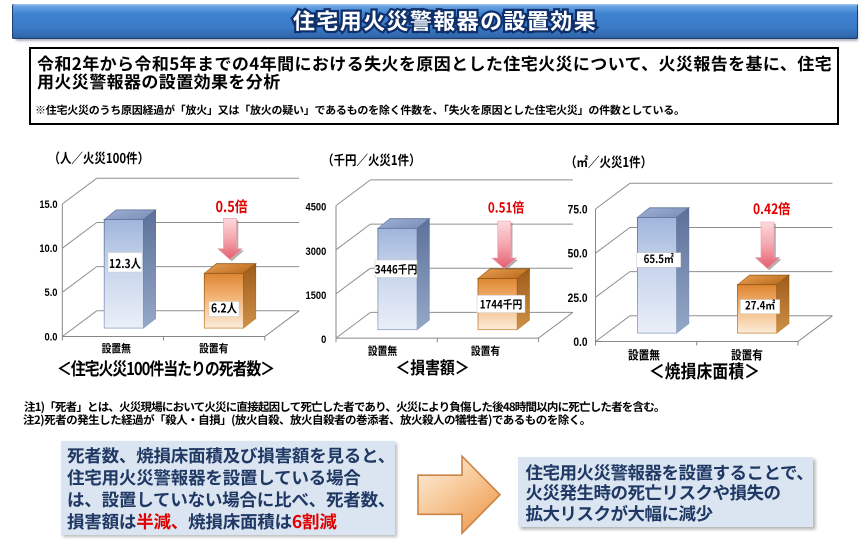 The image size is (868, 551). Describe the element at coordinates (501, 305) in the screenshot. I see `svg-text: 1744千円` at that location.